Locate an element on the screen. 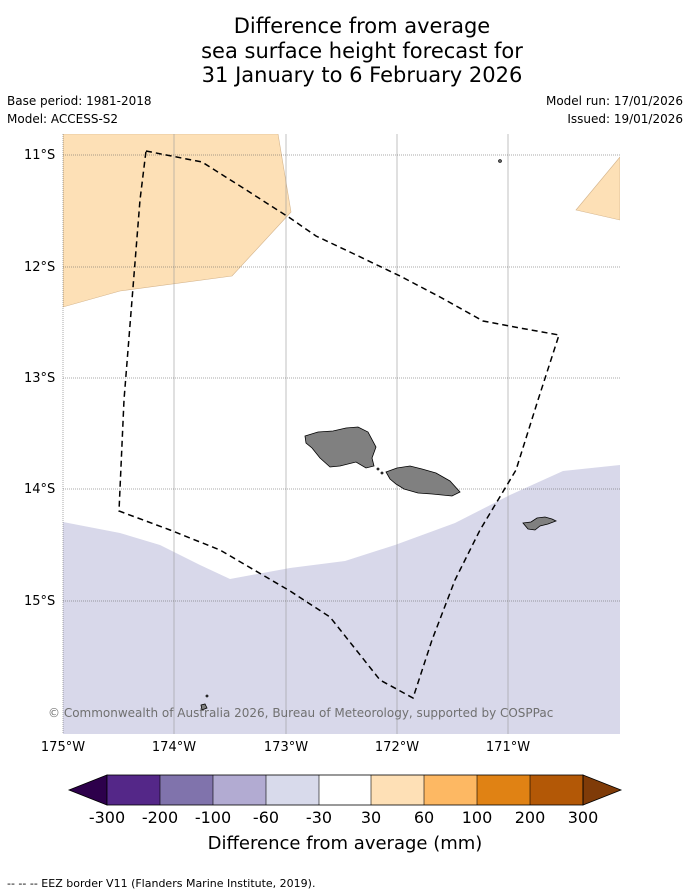  model-run: Model run: 17/01/2026 is located at coordinates (614, 101).